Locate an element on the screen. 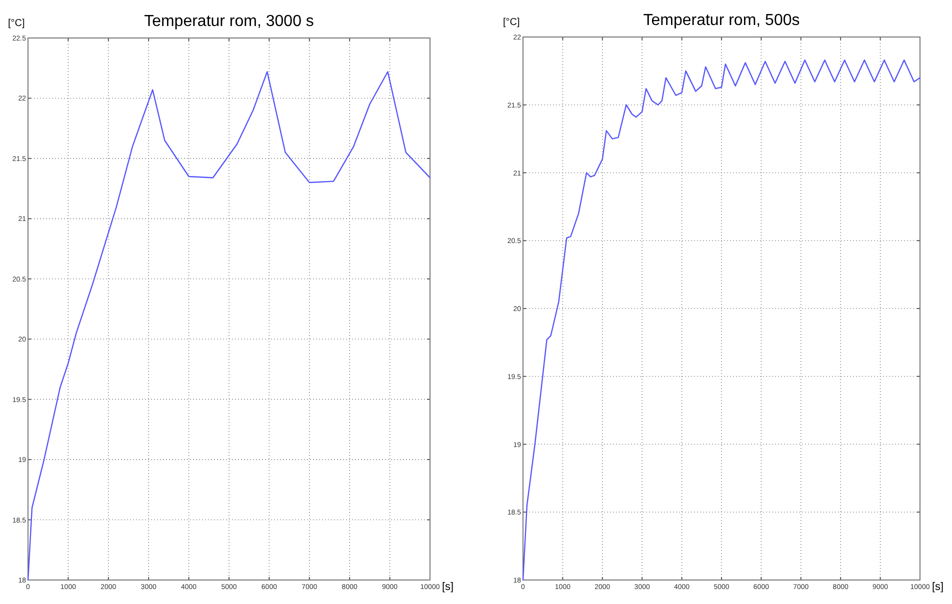  chart-title: Temperatur rom, 500s is located at coordinates (721, 20).